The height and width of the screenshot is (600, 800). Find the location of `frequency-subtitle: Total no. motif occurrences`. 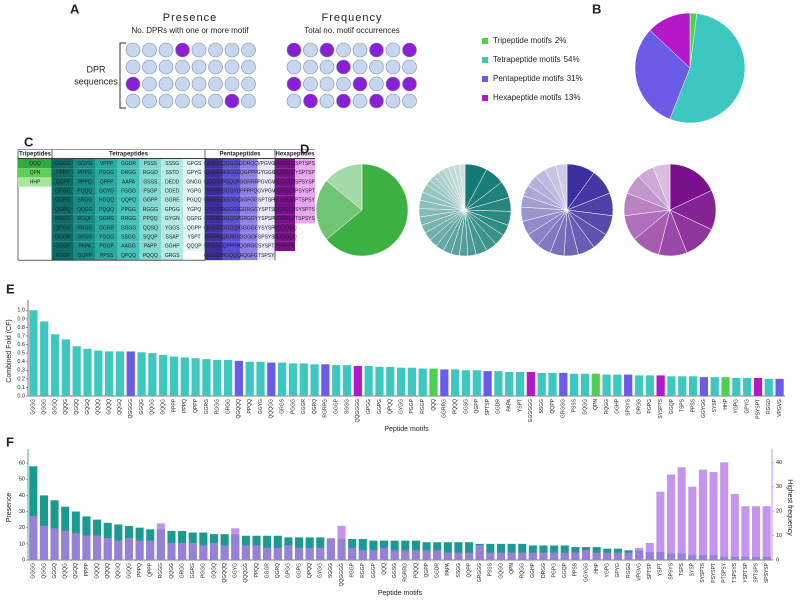

frequency-subtitle: Total no. motif occurrences is located at coordinates (352, 30).